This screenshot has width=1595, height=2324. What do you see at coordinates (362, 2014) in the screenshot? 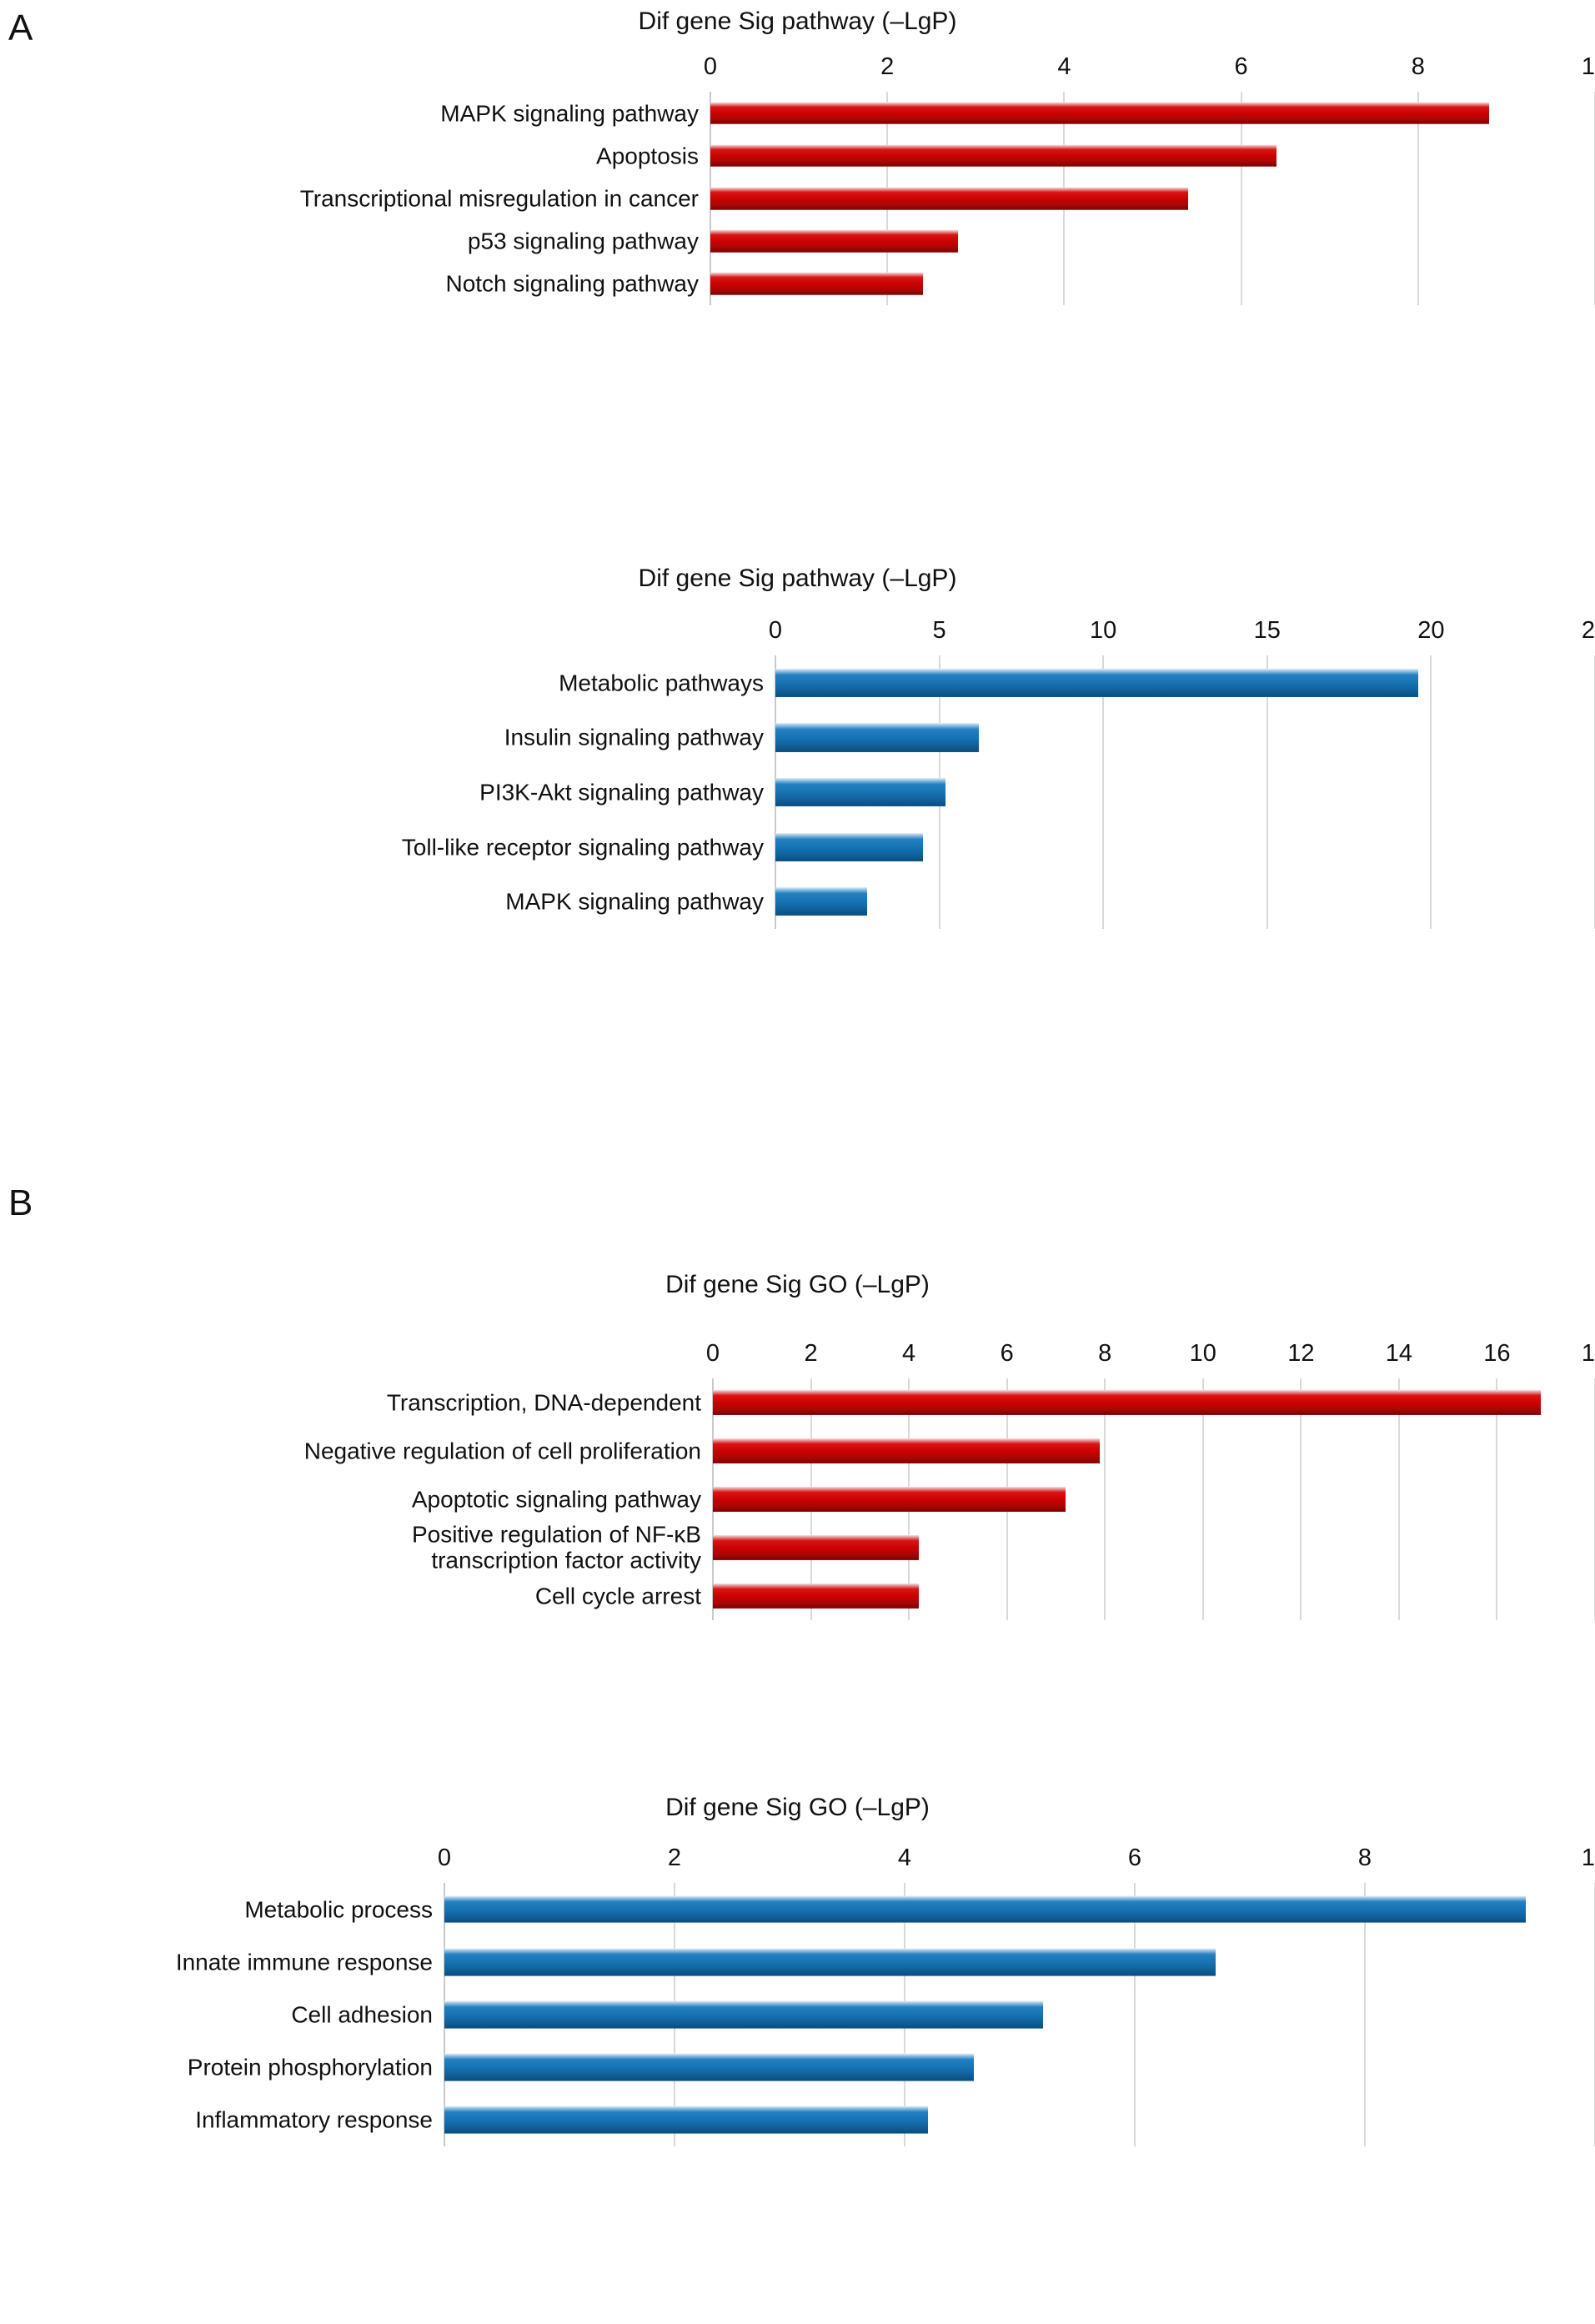
I see `category-label: Cell adhesion` at bounding box center [362, 2014].